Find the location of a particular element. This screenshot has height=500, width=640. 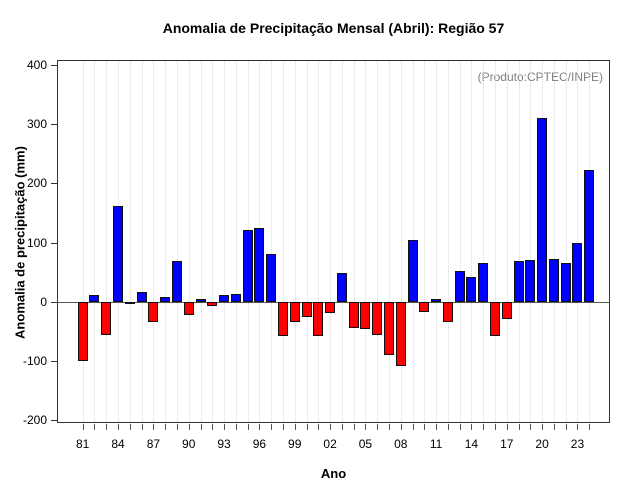

bar-2021 is located at coordinates (553, 280).